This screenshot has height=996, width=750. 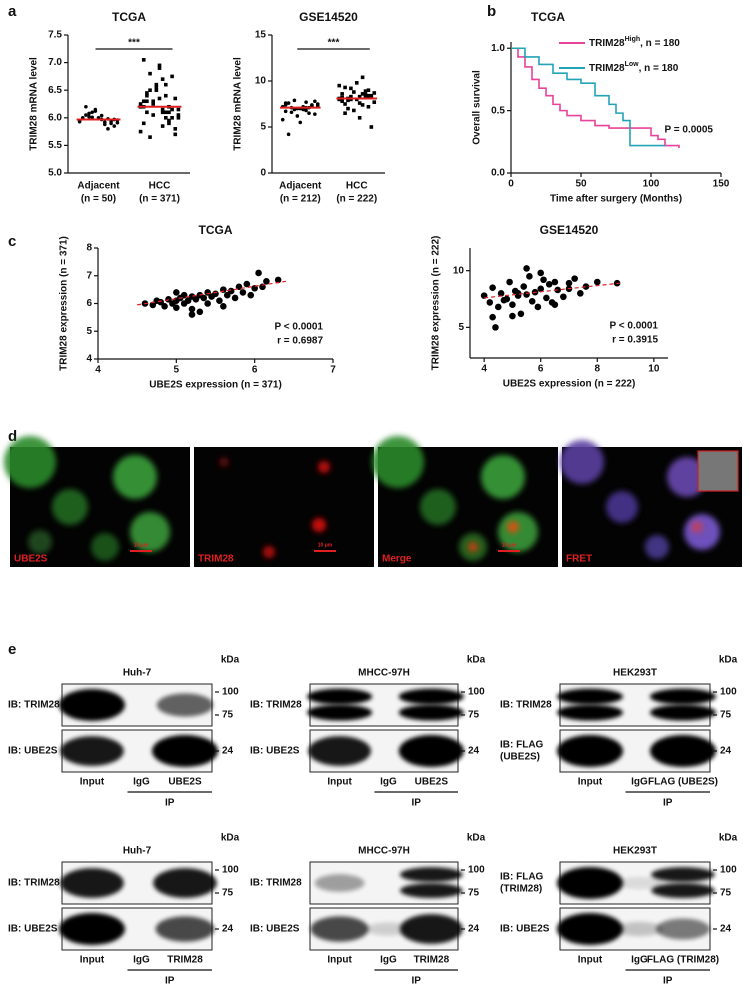 What do you see at coordinates (31, 559) in the screenshot?
I see `channel-label: UBE2S` at bounding box center [31, 559].